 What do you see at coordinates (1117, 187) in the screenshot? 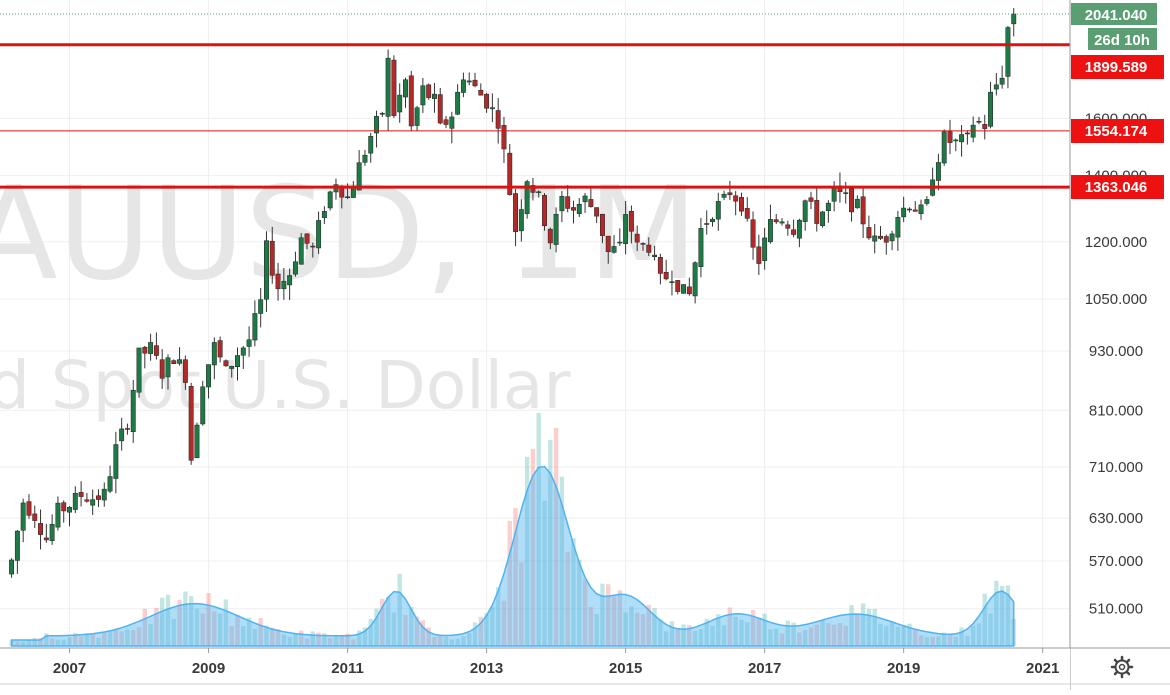
I see `level-3-badge` at bounding box center [1117, 187].